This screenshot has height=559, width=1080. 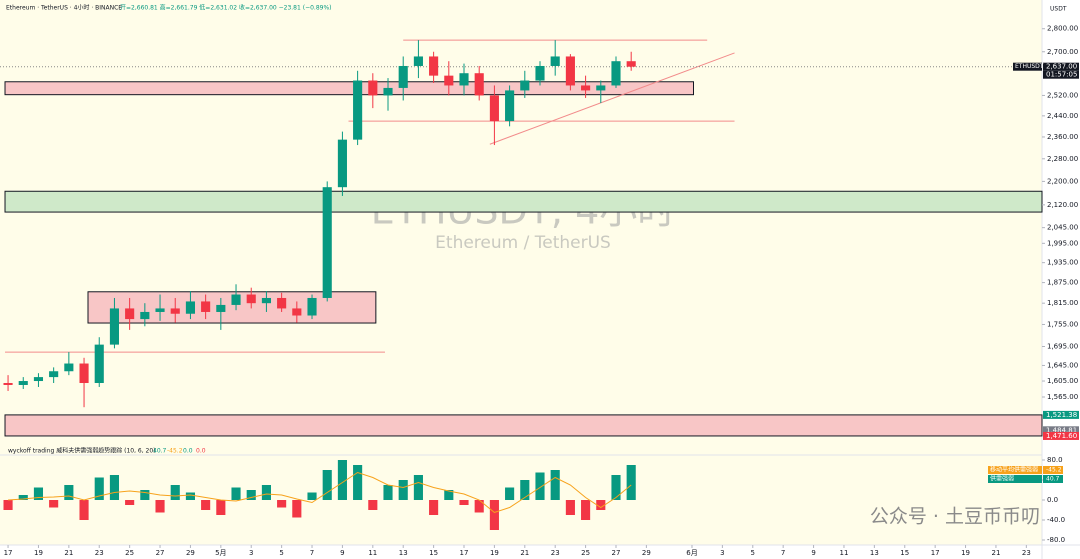 What do you see at coordinates (320, 492) in the screenshot?
I see `indicator-ma-line` at bounding box center [320, 492].